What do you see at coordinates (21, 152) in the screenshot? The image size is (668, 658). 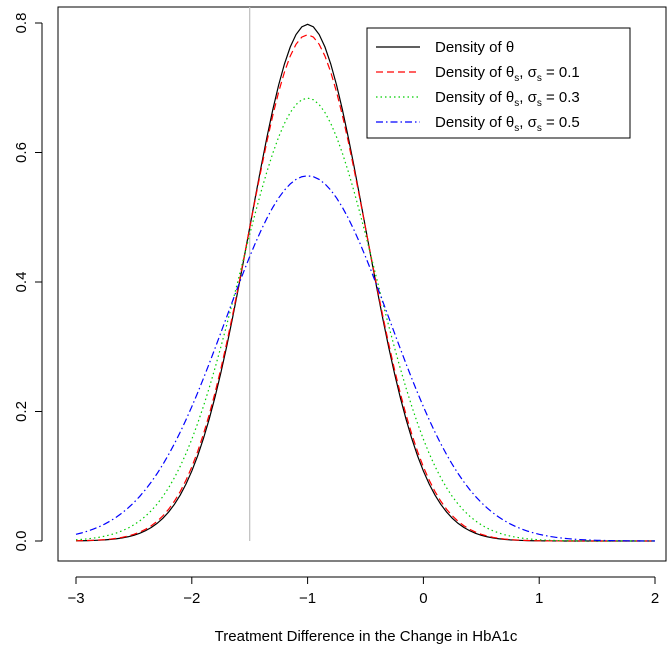 I see `y-tick-label: 0.6` at bounding box center [21, 152].